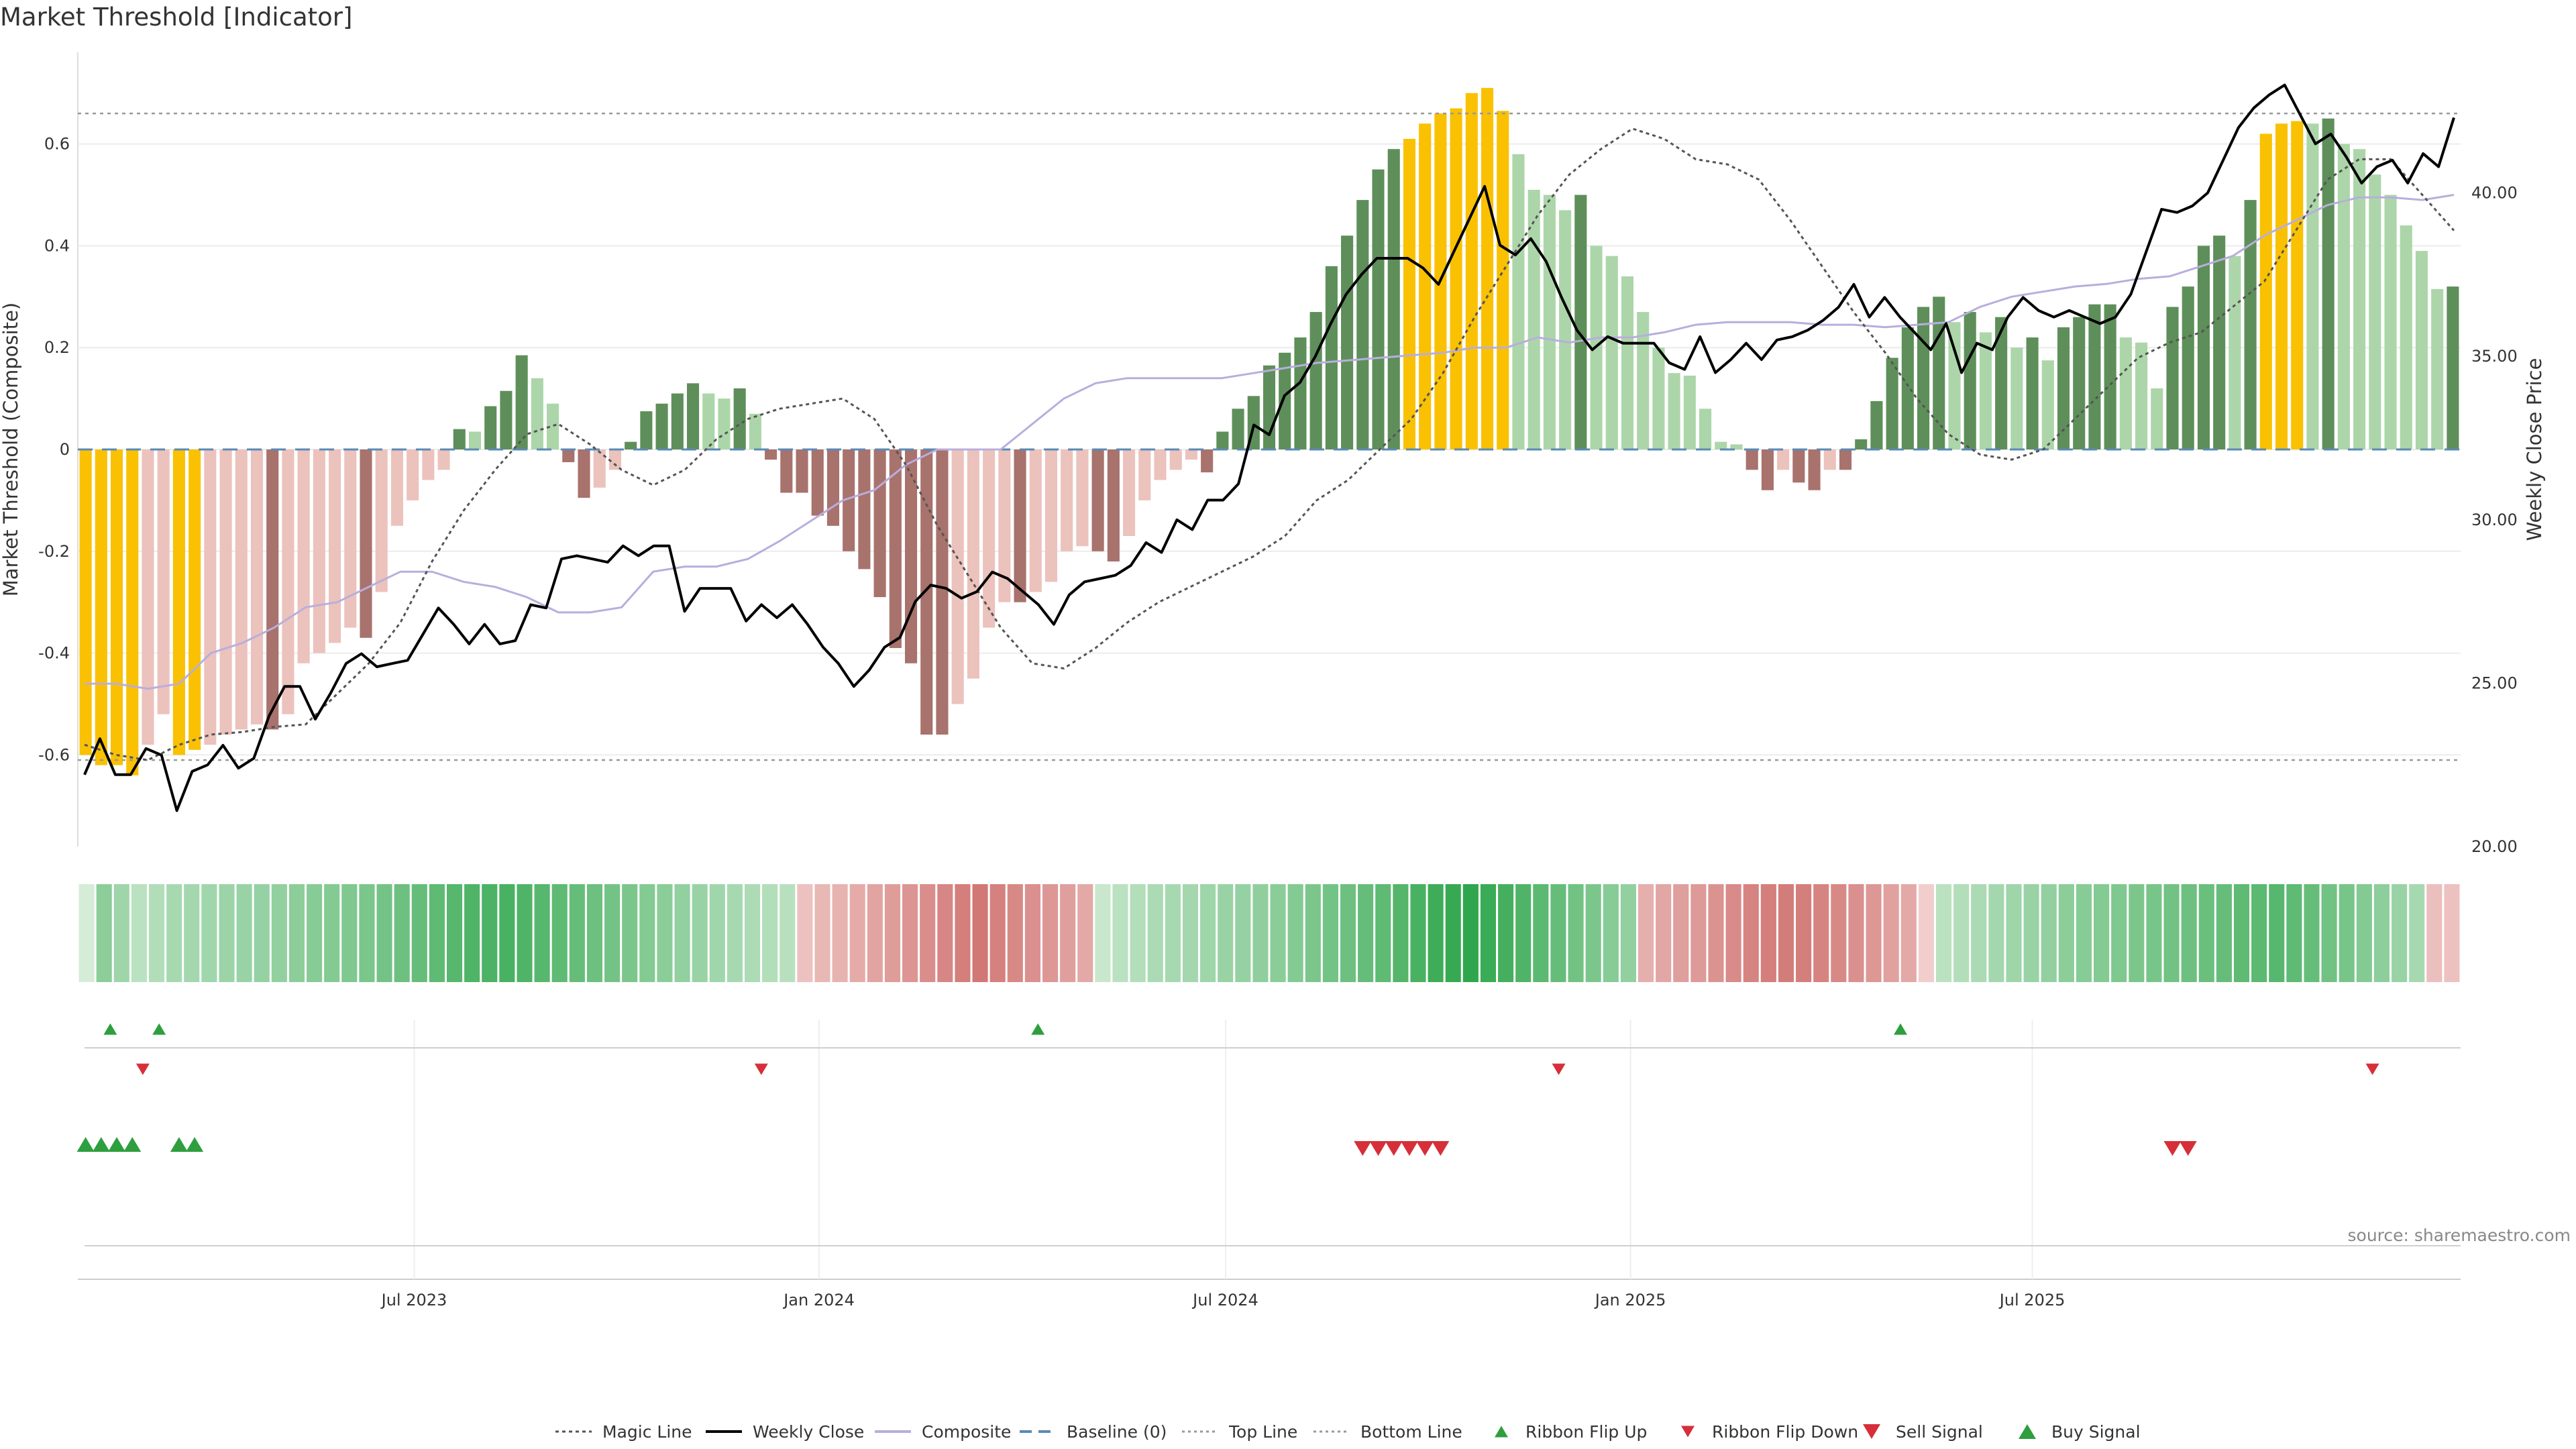  Describe the element at coordinates (143, 1069) in the screenshot. I see `ribbon-flip-down-marker` at that location.